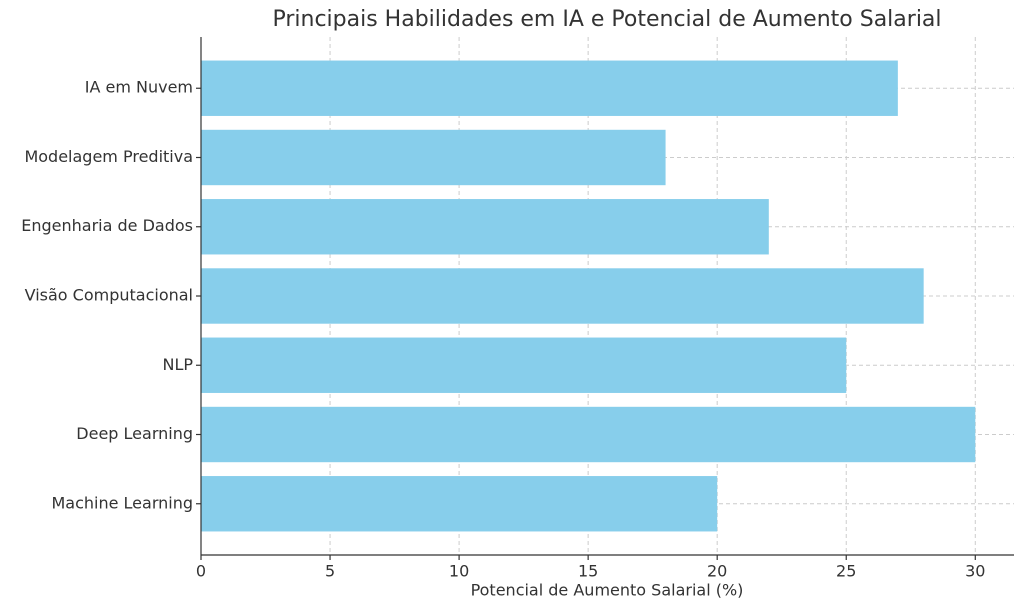 This screenshot has width=1024, height=611. What do you see at coordinates (122, 502) in the screenshot?
I see `y-tick-label: Machine Learning` at bounding box center [122, 502].